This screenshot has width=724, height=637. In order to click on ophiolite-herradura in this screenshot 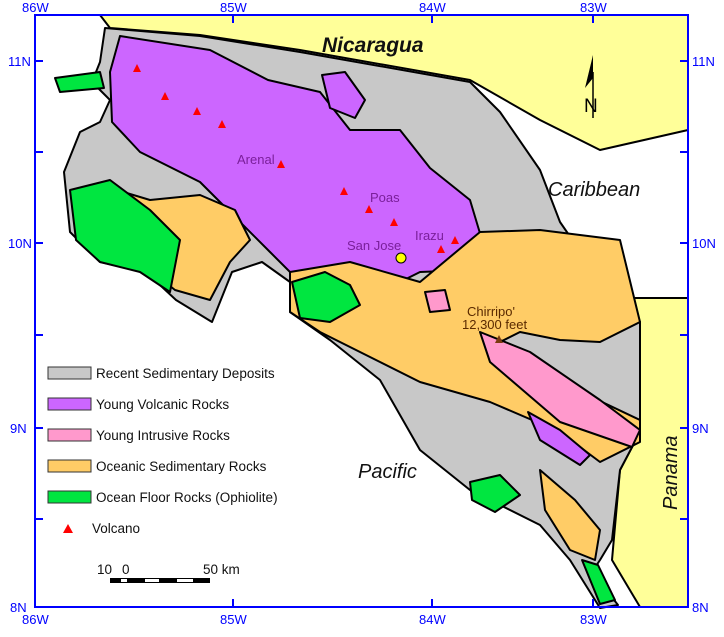, I will do `click(326, 297)`.